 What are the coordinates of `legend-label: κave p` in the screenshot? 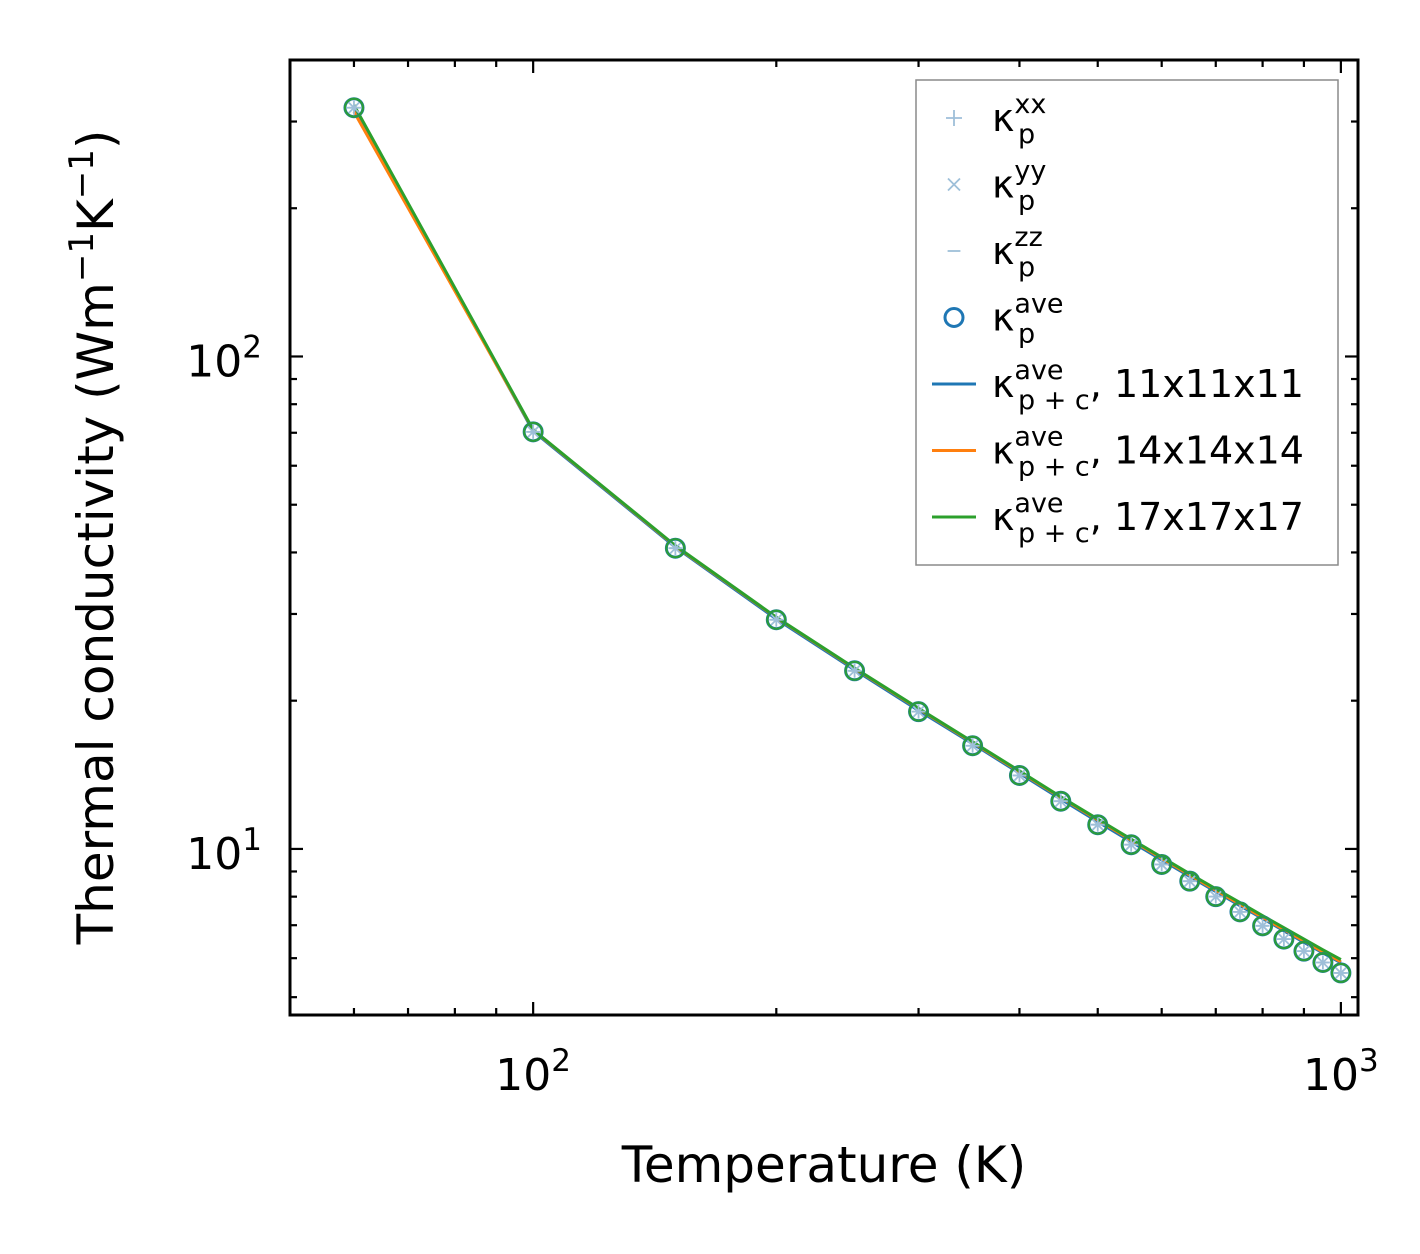 It's located at (1028, 319).